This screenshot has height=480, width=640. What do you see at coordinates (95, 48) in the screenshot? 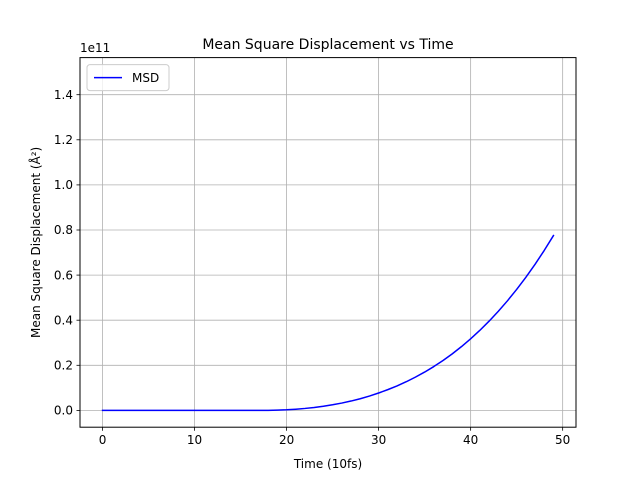
I see `y-axis-offset-label: 1e11` at bounding box center [95, 48].